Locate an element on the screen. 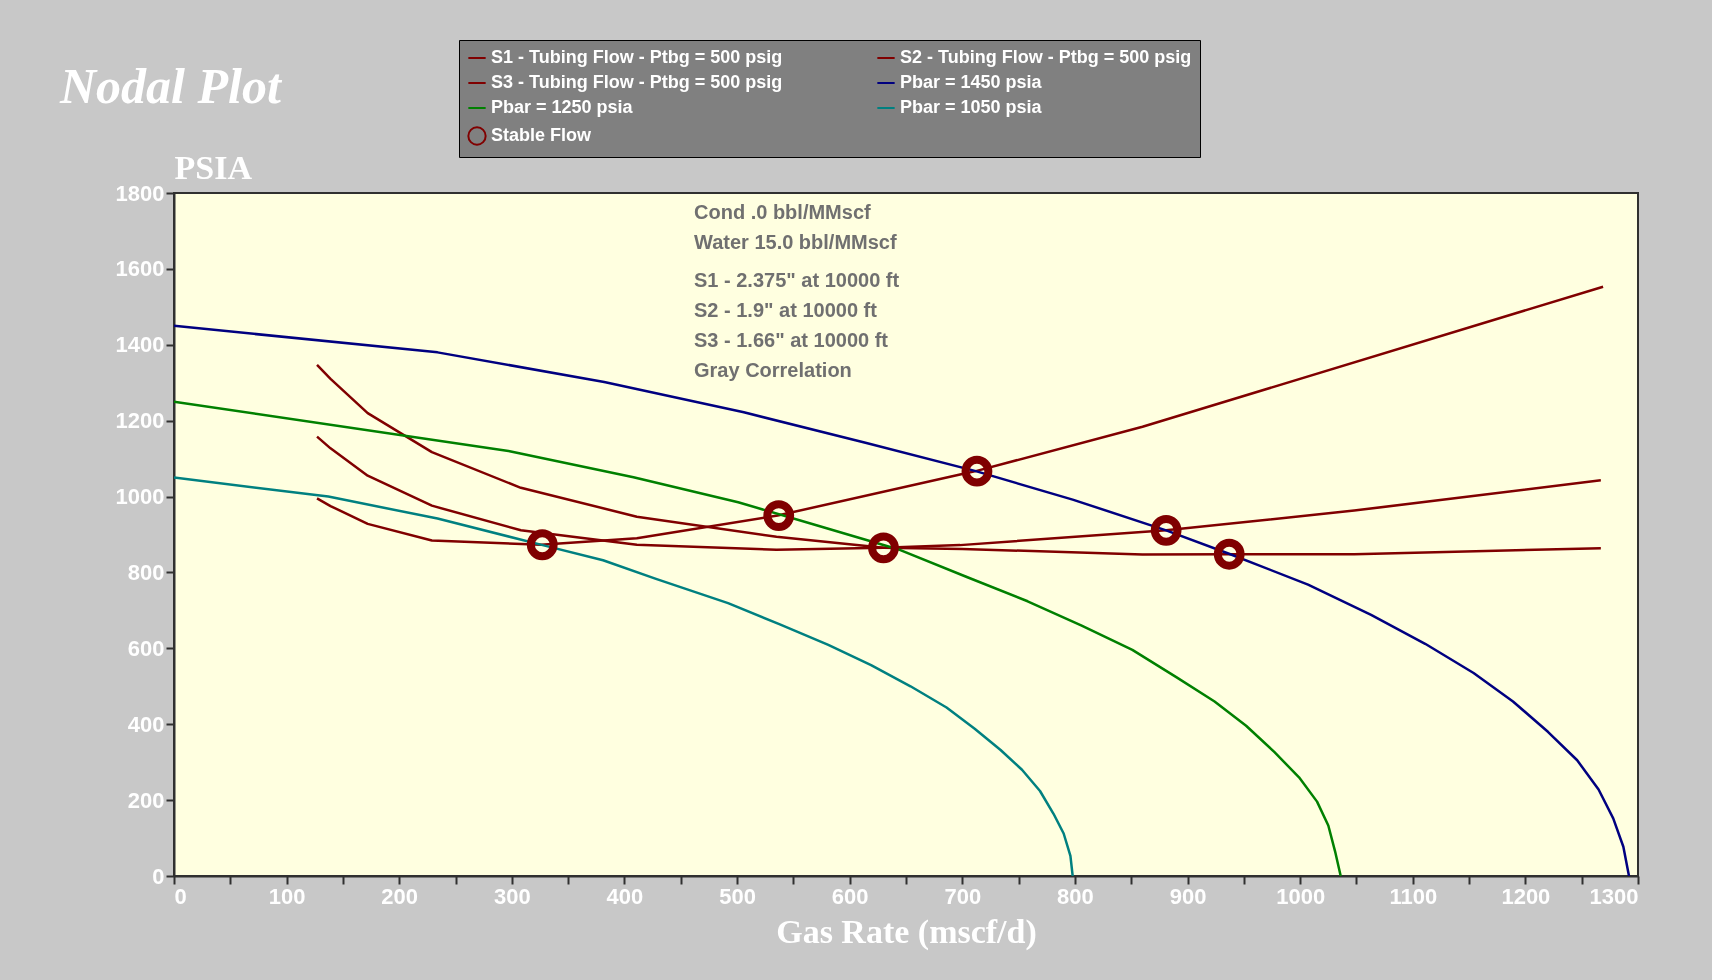 The image size is (1712, 980). legend-label: Pbar = 1250 psia is located at coordinates (562, 107).